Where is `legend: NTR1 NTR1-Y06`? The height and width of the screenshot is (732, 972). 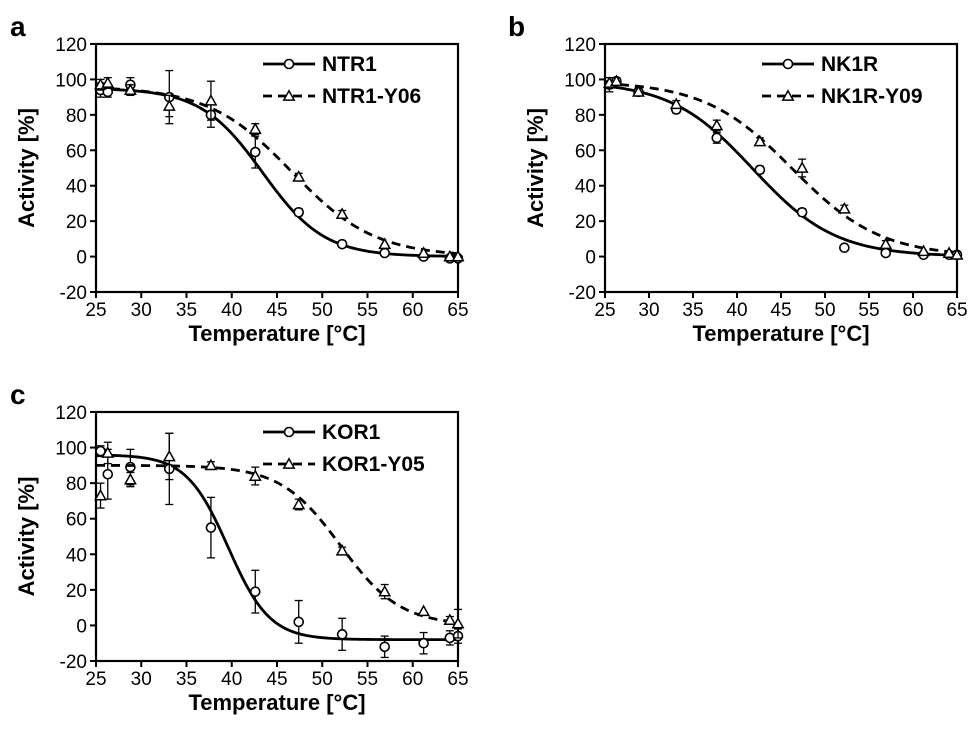
legend: NTR1 NTR1-Y06 is located at coordinates (342, 80).